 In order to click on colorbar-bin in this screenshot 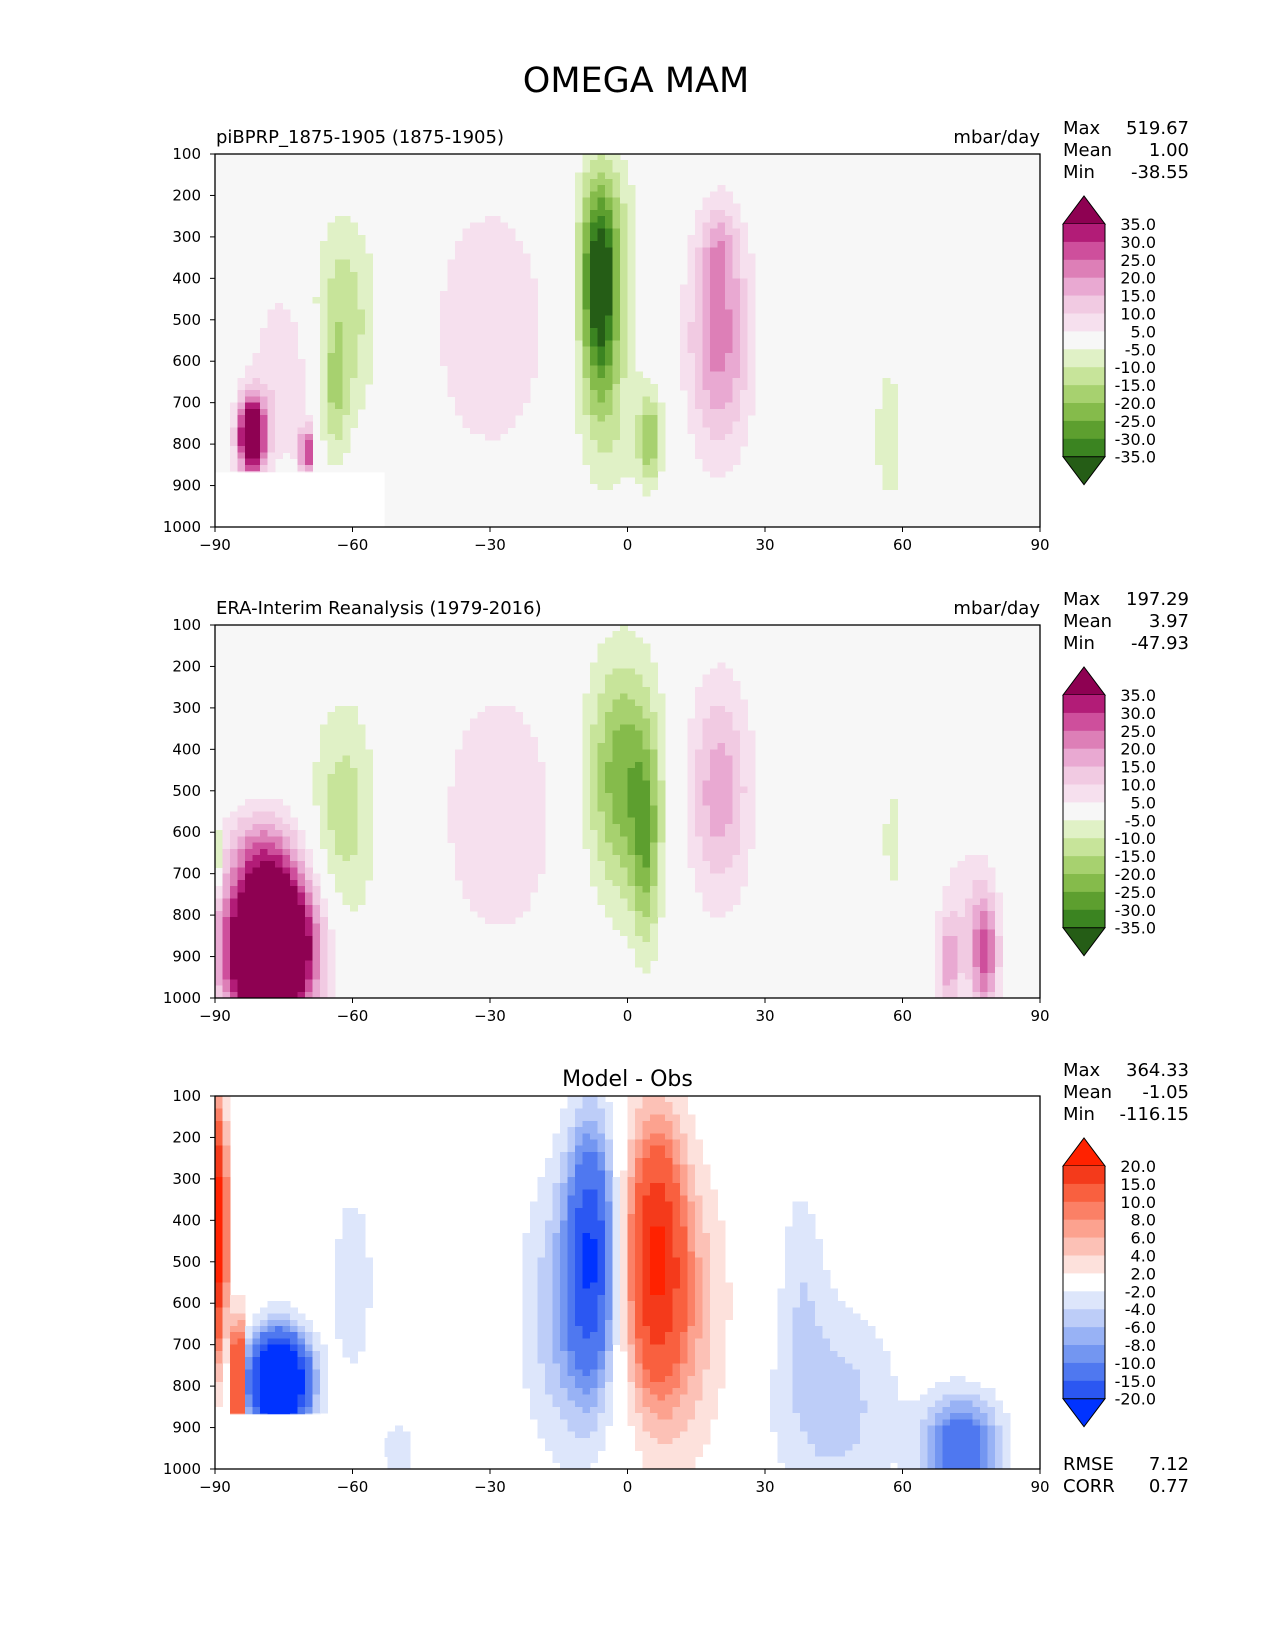, I will do `click(1084, 322)`.